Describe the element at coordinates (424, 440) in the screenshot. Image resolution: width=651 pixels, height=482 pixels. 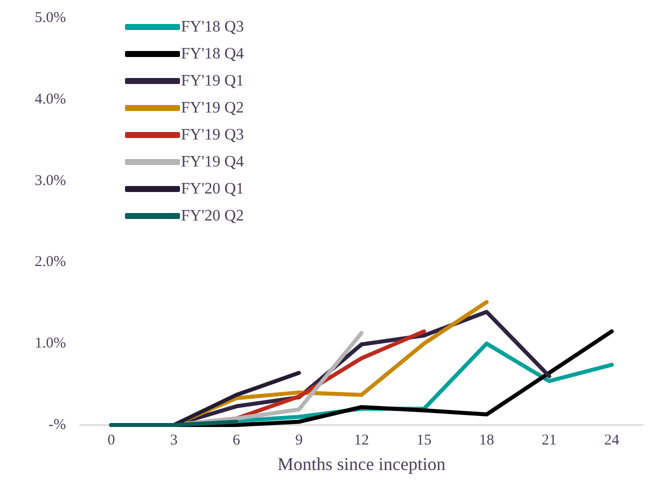
I see `x-tick-label: 15` at that location.